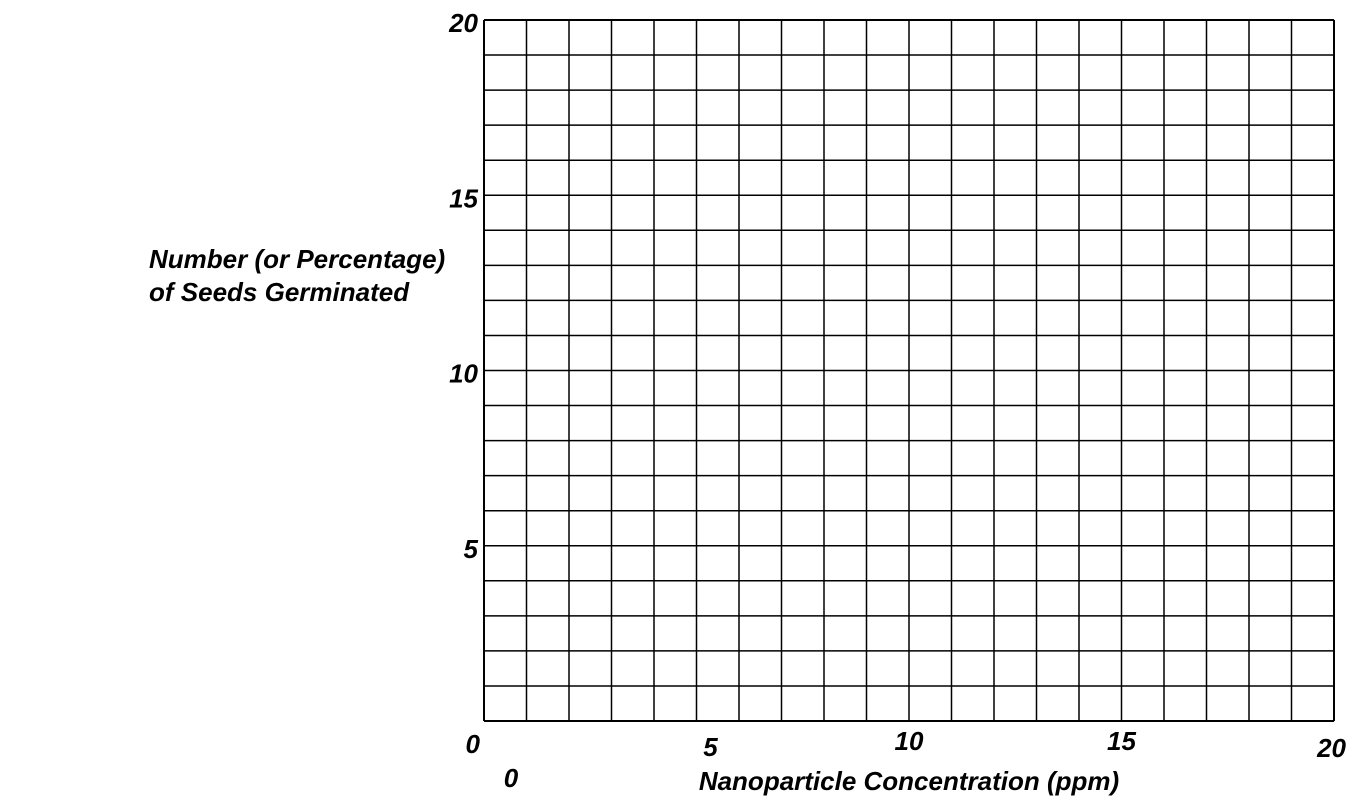 This screenshot has height=799, width=1359. Describe the element at coordinates (909, 781) in the screenshot. I see `x-axis-title: Nanoparticle Concentration (ppm)` at that location.